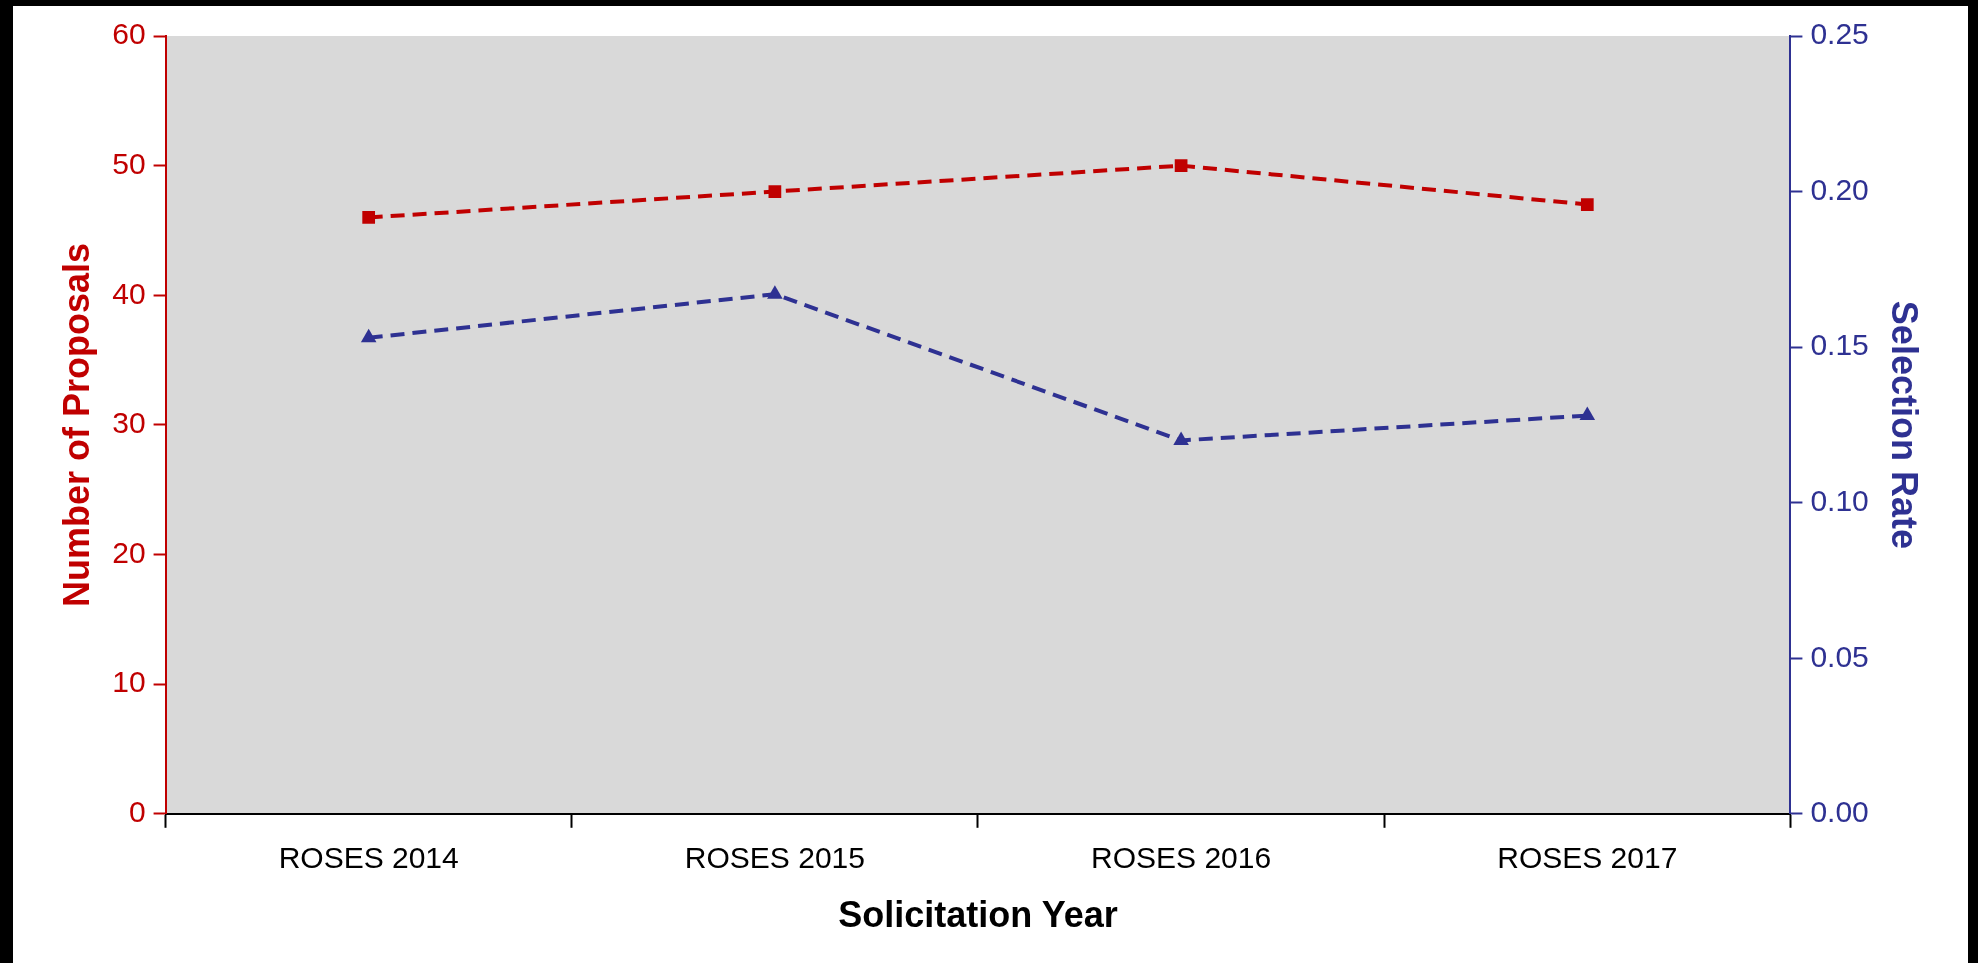  Describe the element at coordinates (1839, 345) in the screenshot. I see `y2-tick-label: 0.15` at that location.